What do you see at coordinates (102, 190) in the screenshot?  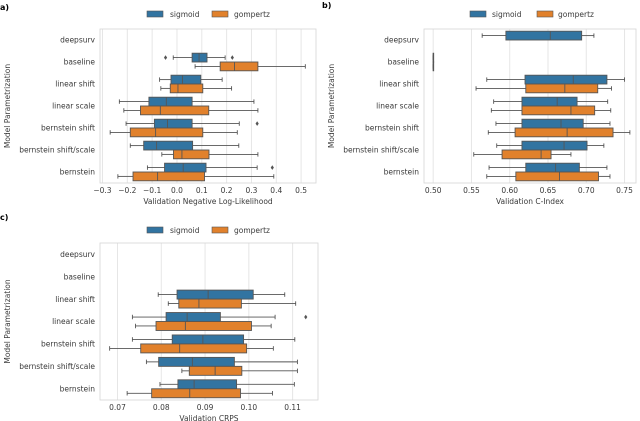 I see `x-tick-label: −0.3` at bounding box center [102, 190].